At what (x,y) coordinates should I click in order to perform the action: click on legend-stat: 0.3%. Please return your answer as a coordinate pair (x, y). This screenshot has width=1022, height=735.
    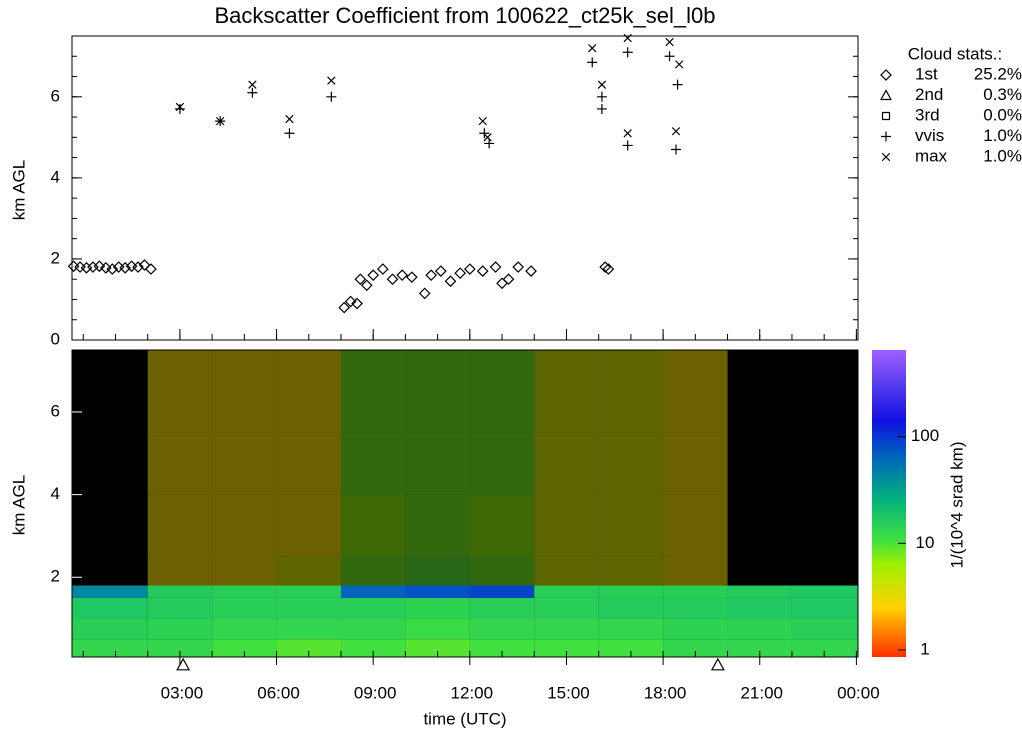
    Looking at the image, I should click on (1002, 94).